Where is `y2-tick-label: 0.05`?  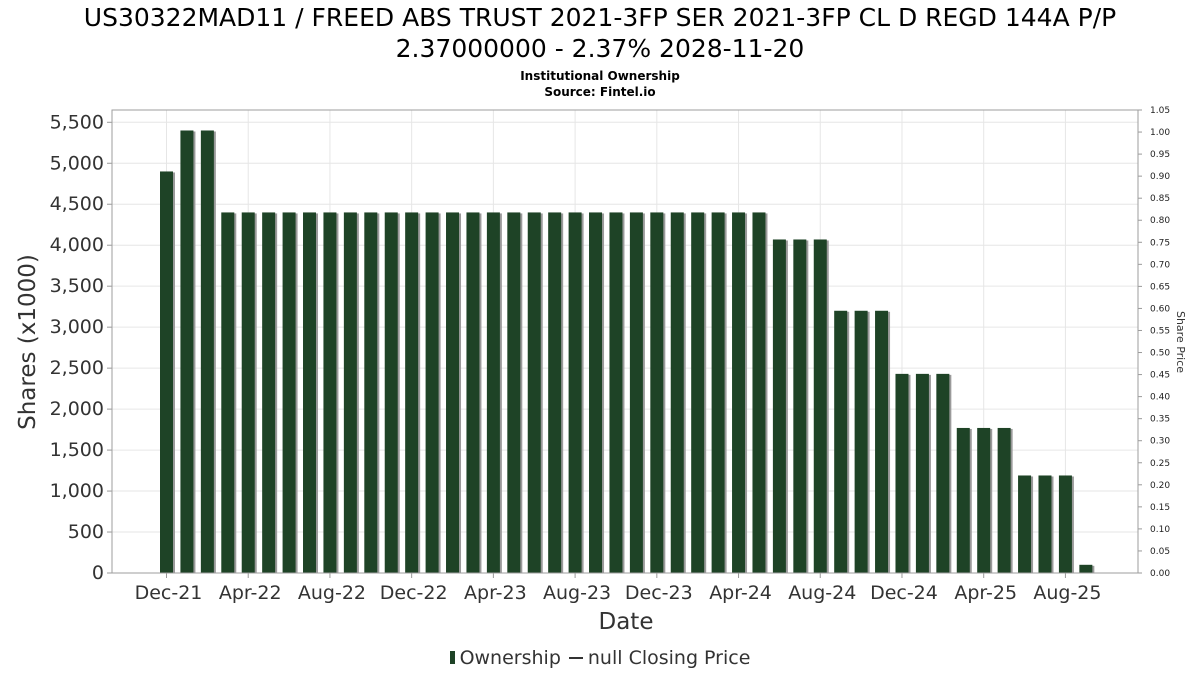
y2-tick-label: 0.05 is located at coordinates (1160, 552).